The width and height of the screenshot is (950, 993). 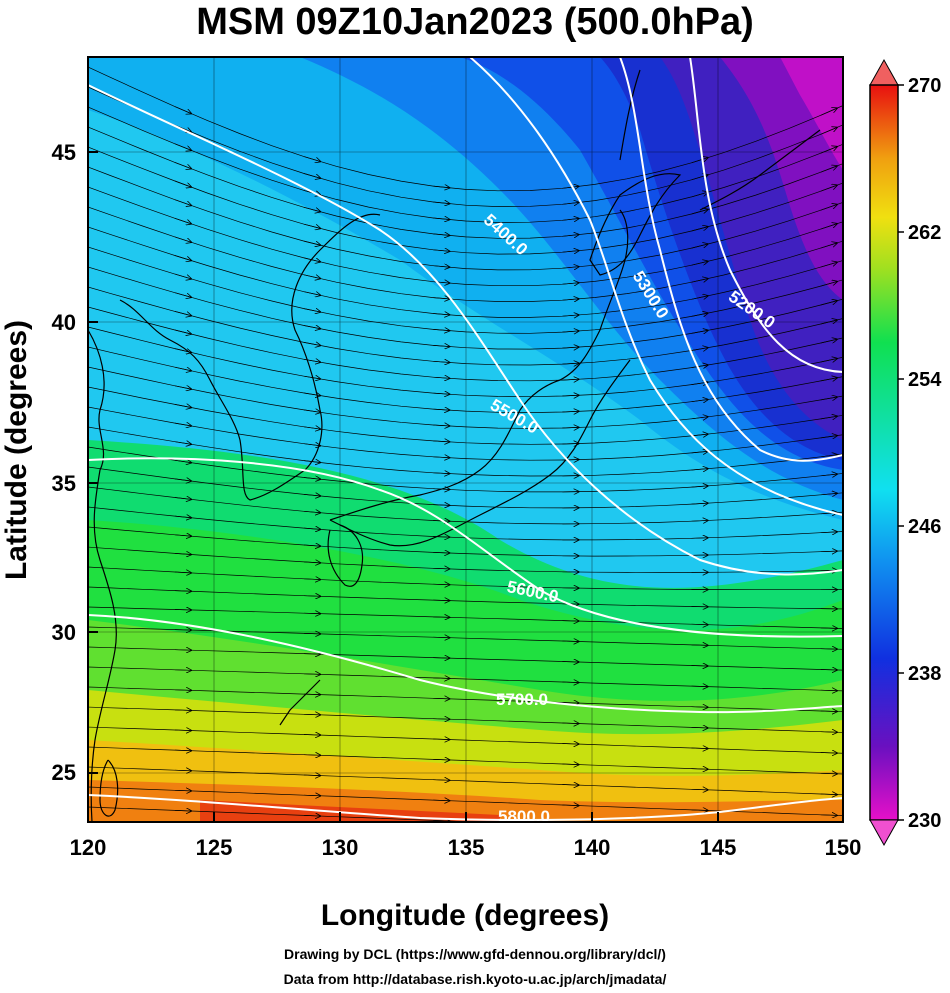 What do you see at coordinates (925, 380) in the screenshot?
I see `colorbar-tick-label: 254` at bounding box center [925, 380].